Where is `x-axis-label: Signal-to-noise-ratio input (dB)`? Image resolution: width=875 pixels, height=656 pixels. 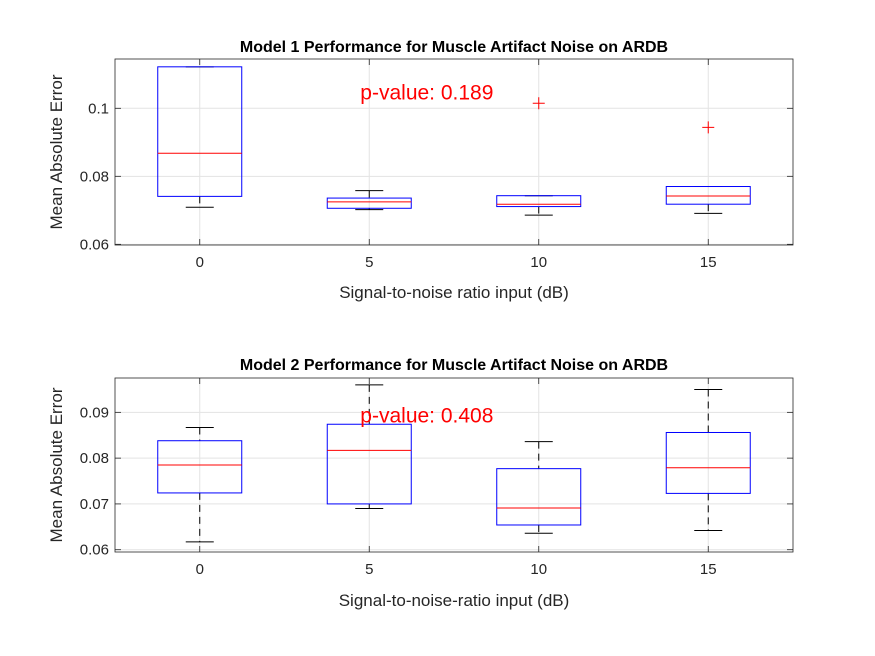 x-axis-label: Signal-to-noise-ratio input (dB) is located at coordinates (454, 600).